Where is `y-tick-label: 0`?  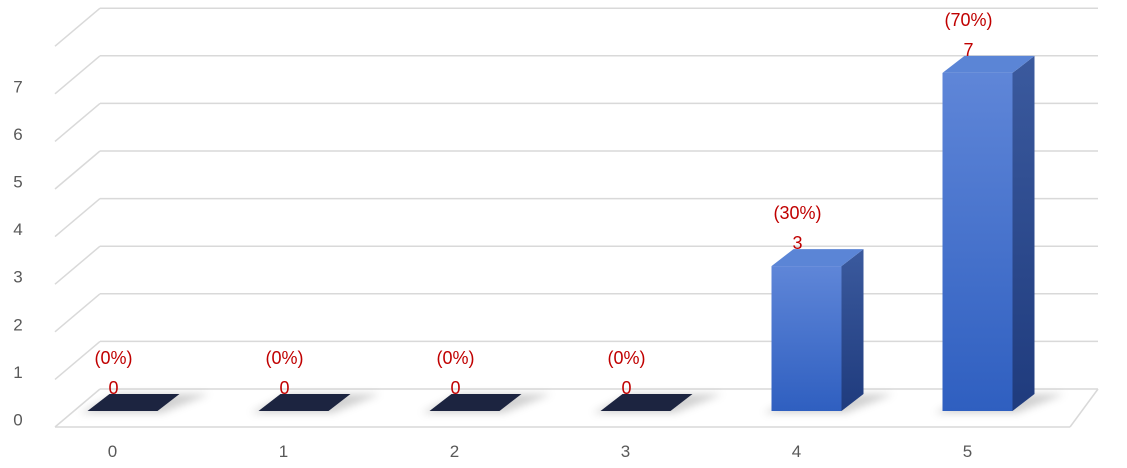
y-tick-label: 0 is located at coordinates (17, 419).